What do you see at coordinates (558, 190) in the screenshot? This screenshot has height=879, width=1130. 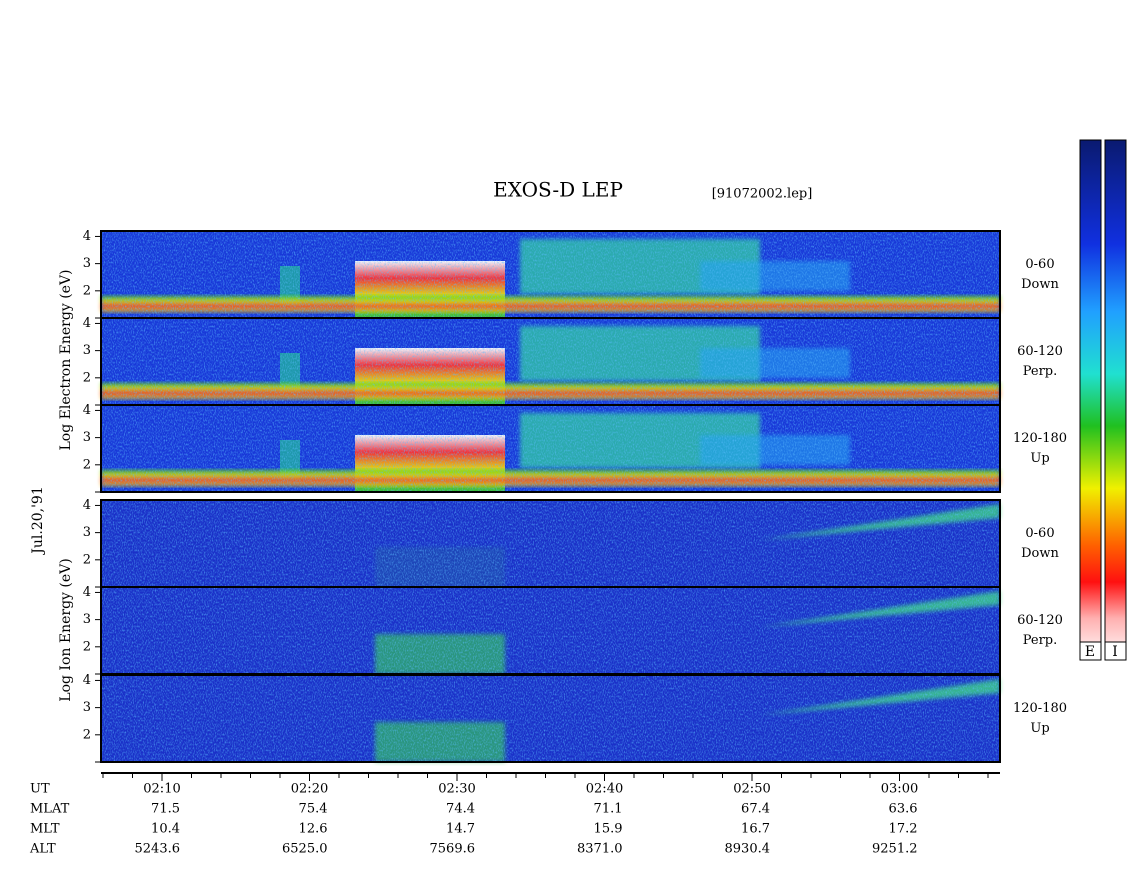 I see `title: EXOS-D LEP` at bounding box center [558, 190].